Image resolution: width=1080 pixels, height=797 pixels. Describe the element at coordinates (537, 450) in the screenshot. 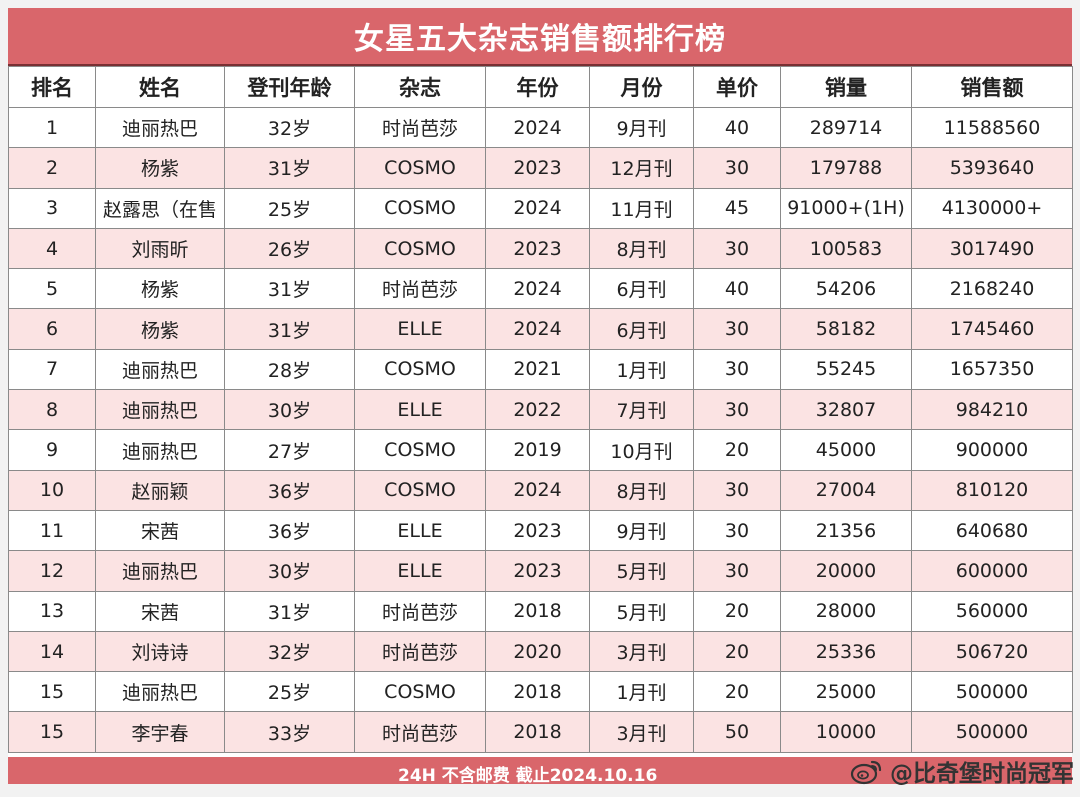

I see `table-cell: 2019` at that location.